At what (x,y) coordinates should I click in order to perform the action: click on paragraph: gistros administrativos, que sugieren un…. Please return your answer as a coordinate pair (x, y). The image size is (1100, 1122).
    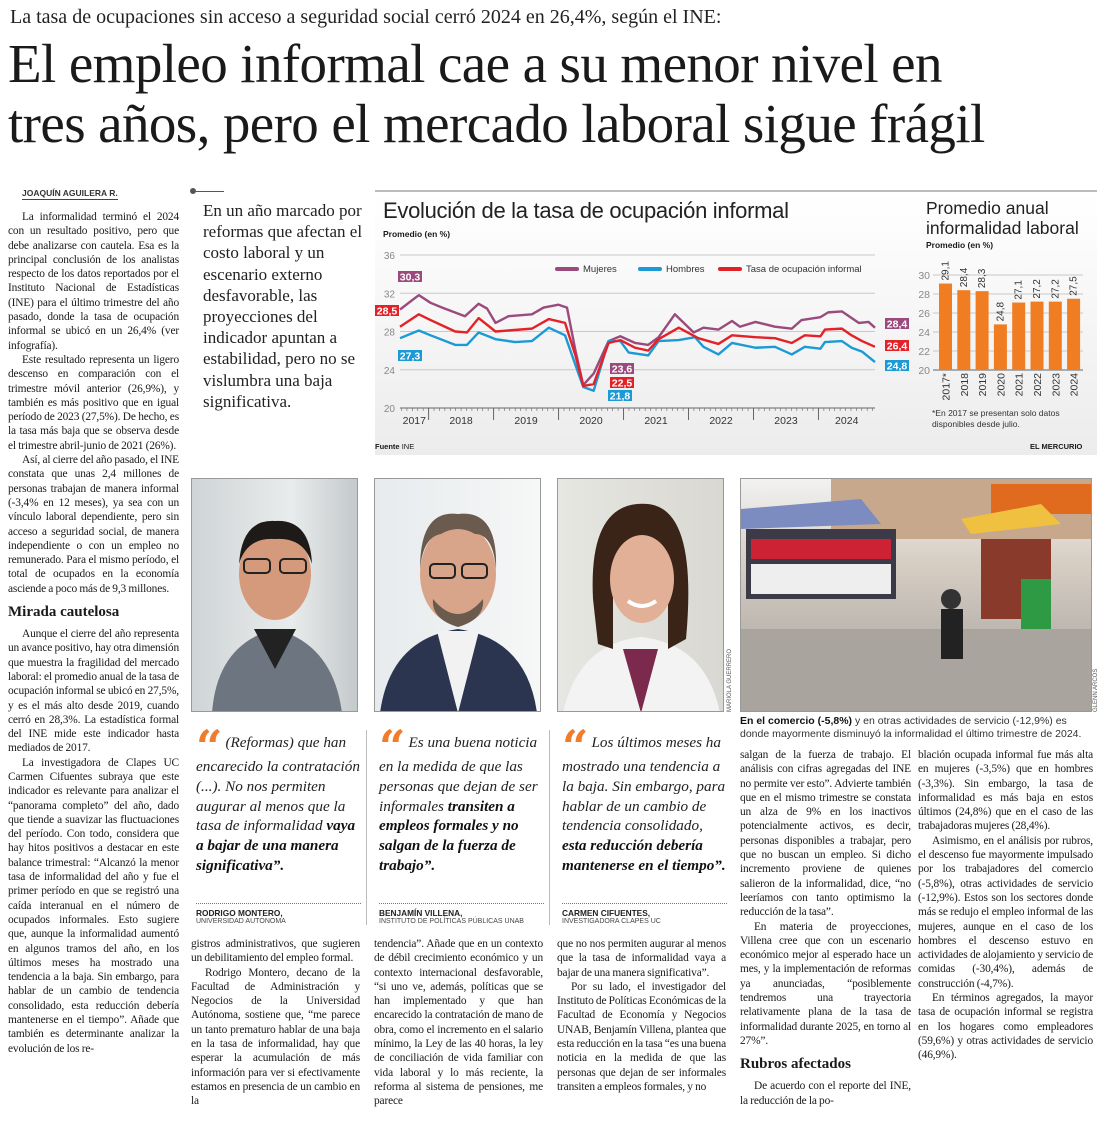
    Looking at the image, I should click on (275, 951).